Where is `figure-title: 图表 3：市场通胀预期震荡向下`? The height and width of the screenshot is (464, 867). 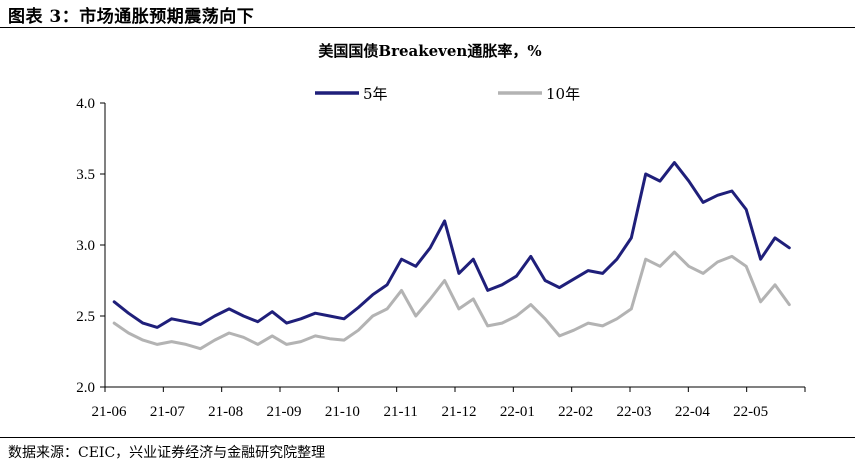
figure-title: 图表 3：市场通胀预期震荡向下 is located at coordinates (131, 17).